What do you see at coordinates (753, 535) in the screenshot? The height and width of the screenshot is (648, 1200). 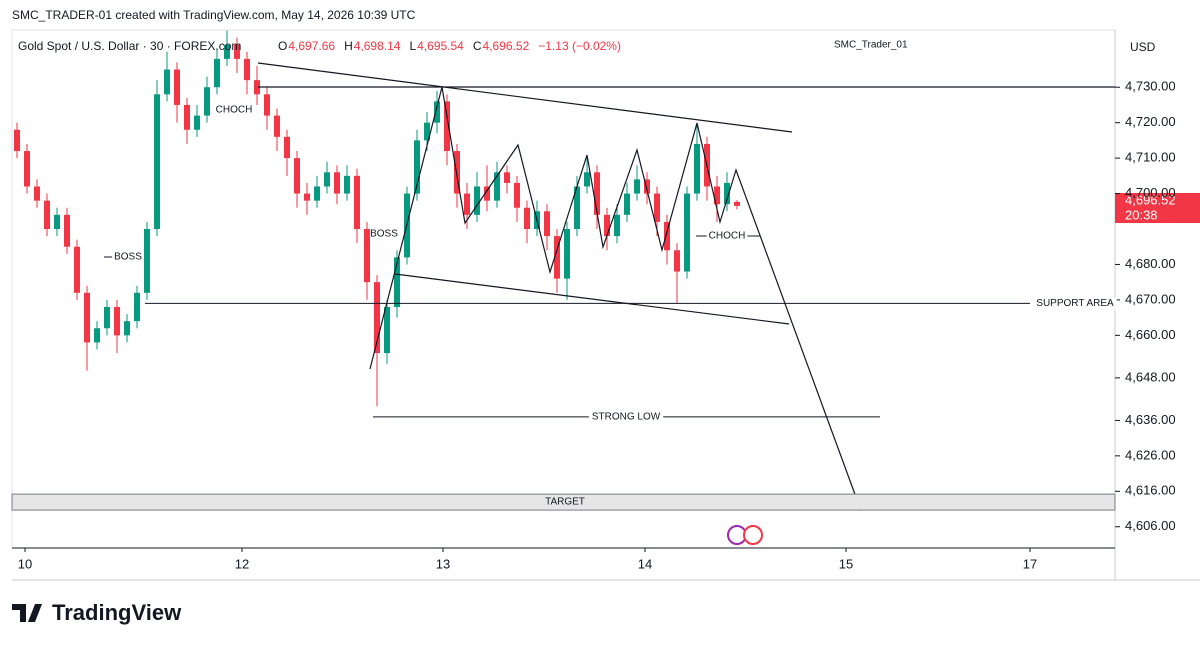 I see `icon` at bounding box center [753, 535].